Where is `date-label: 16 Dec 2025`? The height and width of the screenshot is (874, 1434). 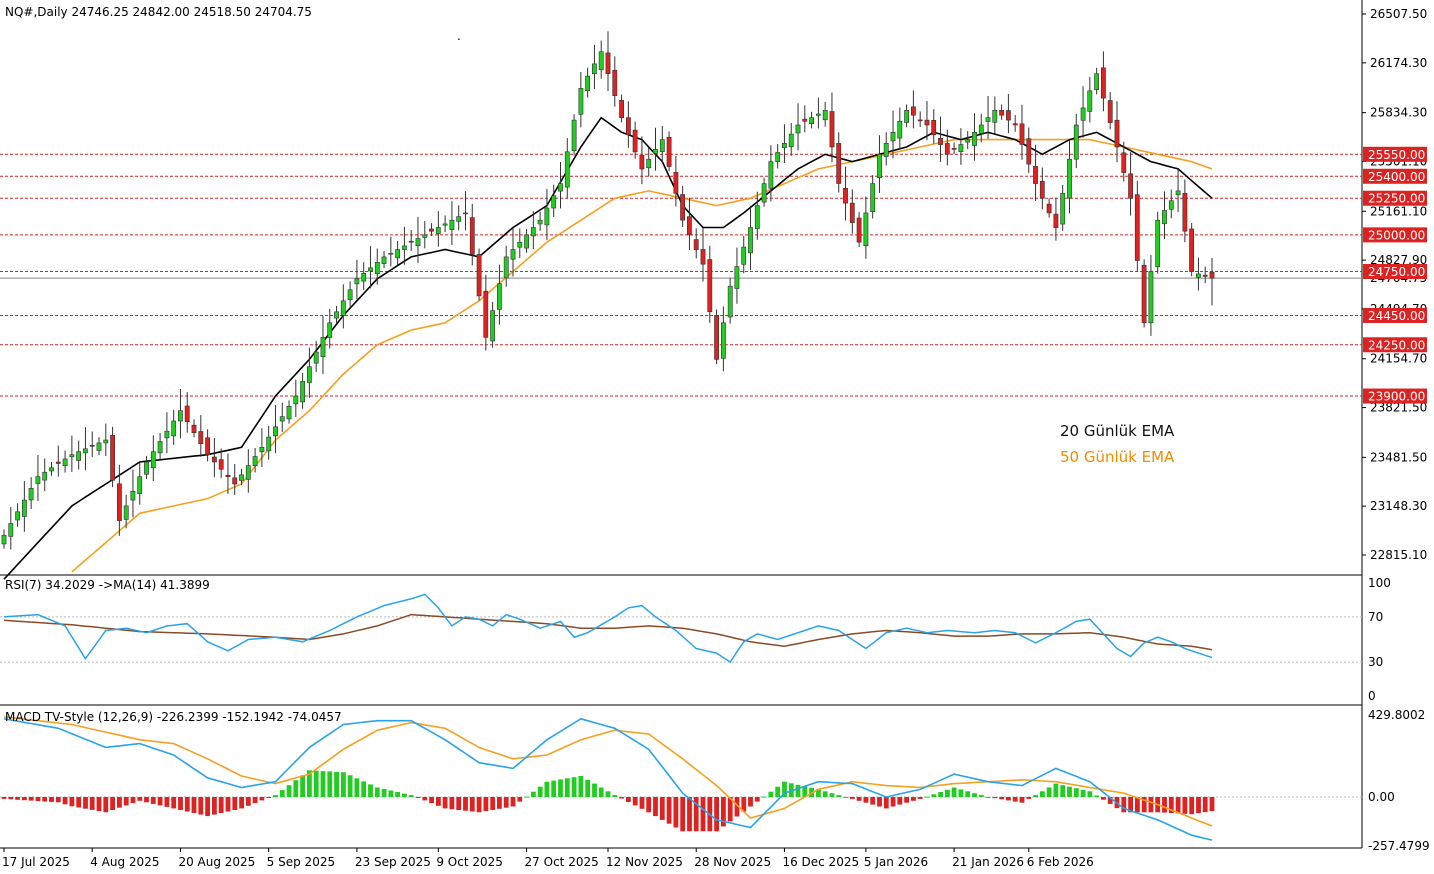
date-label: 16 Dec 2025 is located at coordinates (820, 862).